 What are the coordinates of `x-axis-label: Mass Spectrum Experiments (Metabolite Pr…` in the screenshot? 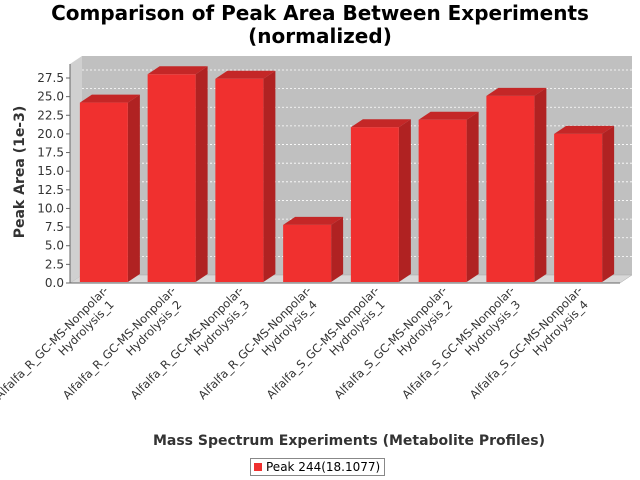 It's located at (349, 441).